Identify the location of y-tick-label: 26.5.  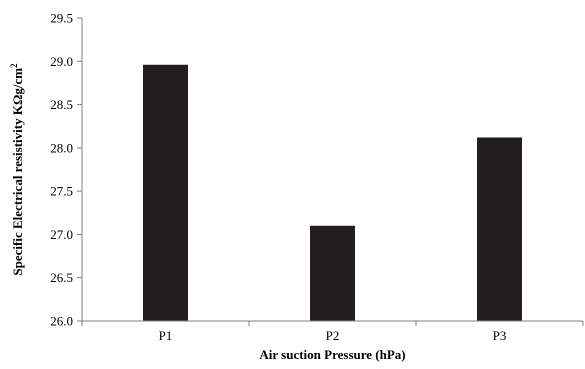
(61, 277).